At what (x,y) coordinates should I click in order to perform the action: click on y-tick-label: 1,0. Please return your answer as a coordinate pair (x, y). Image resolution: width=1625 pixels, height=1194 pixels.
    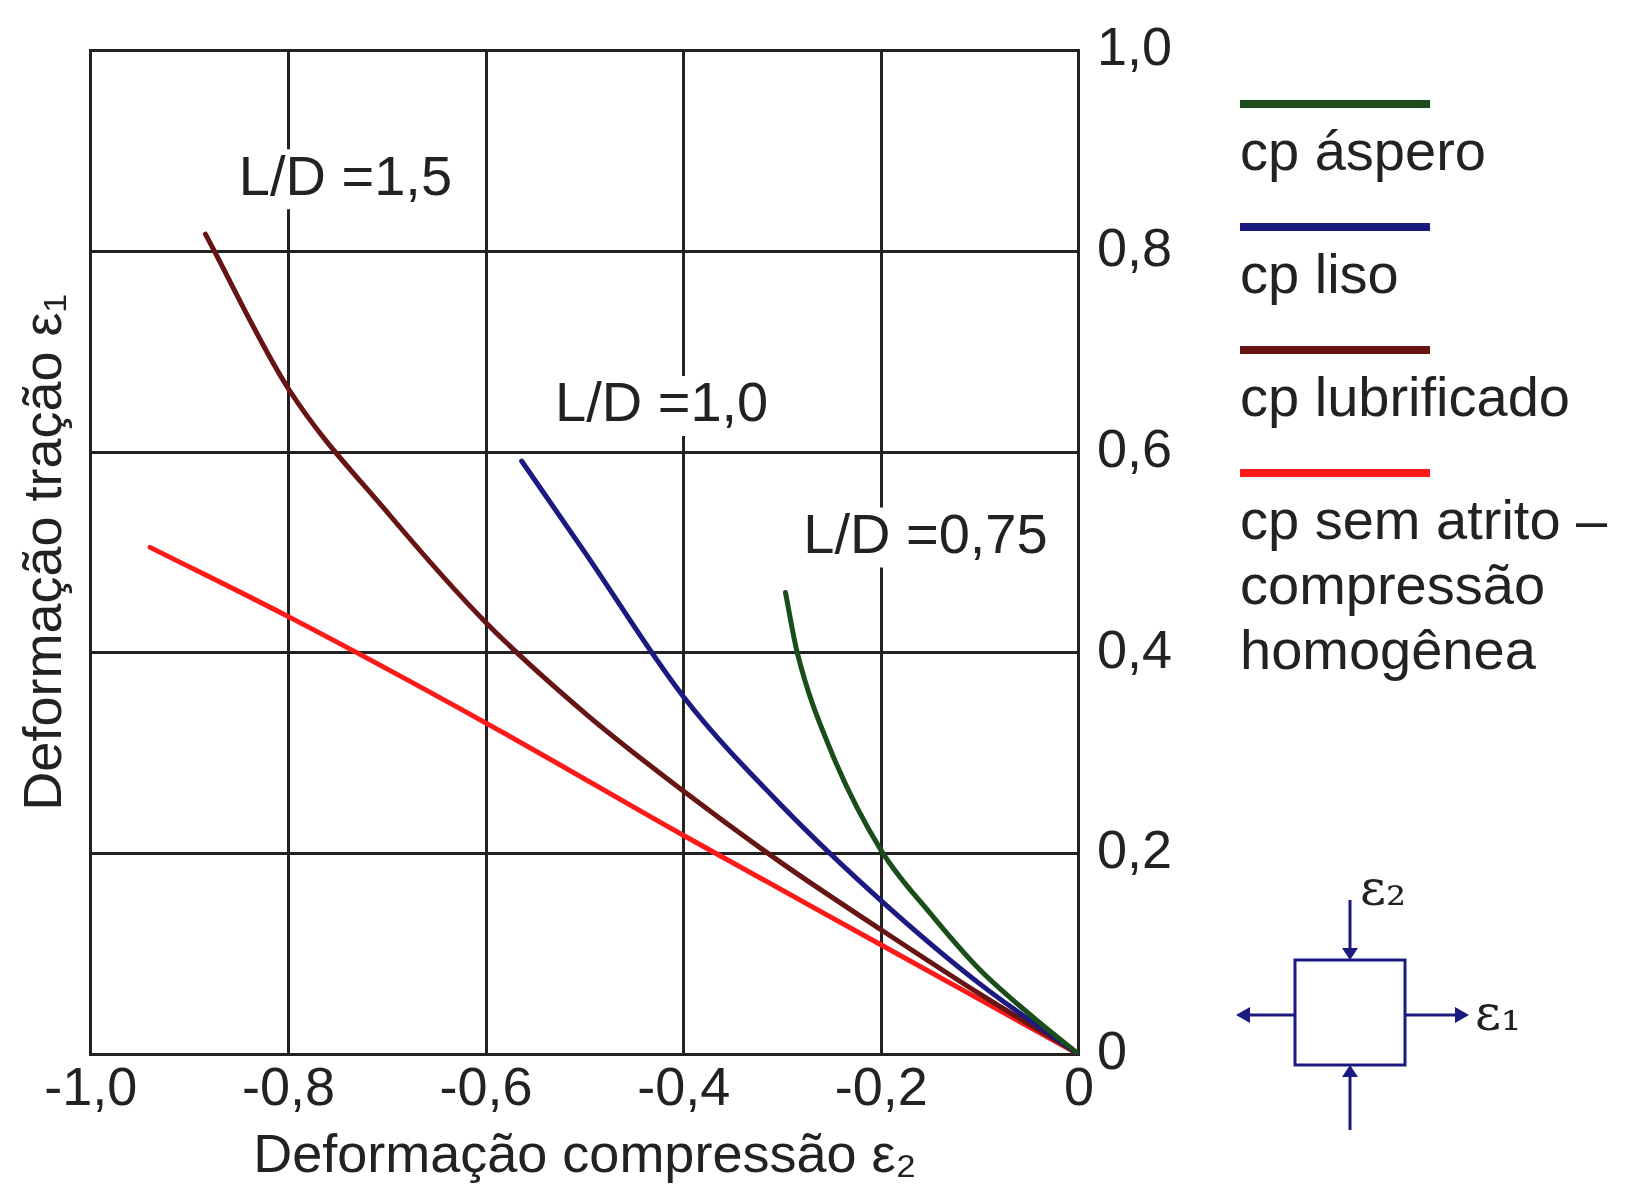
    Looking at the image, I should click on (1134, 46).